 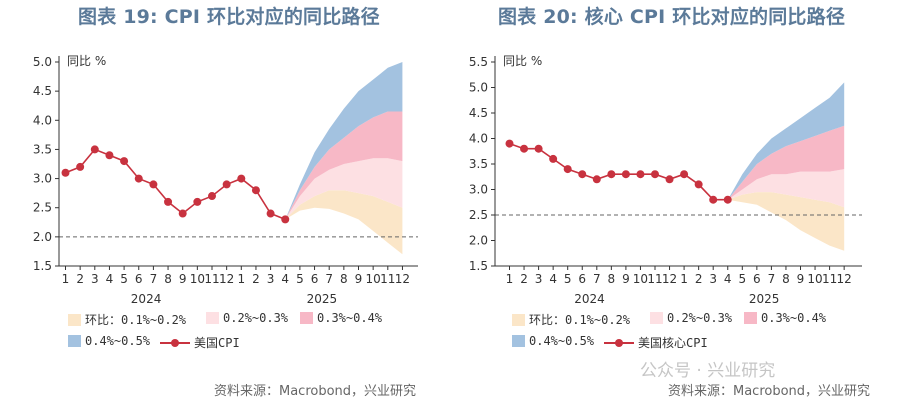 I want to click on y-tick-label: 1.5, so click(x=478, y=266).